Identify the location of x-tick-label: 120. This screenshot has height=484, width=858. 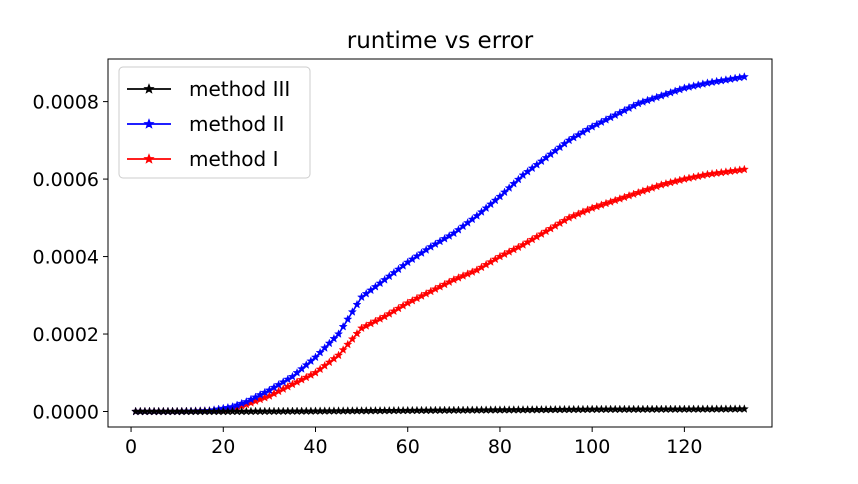
(684, 447).